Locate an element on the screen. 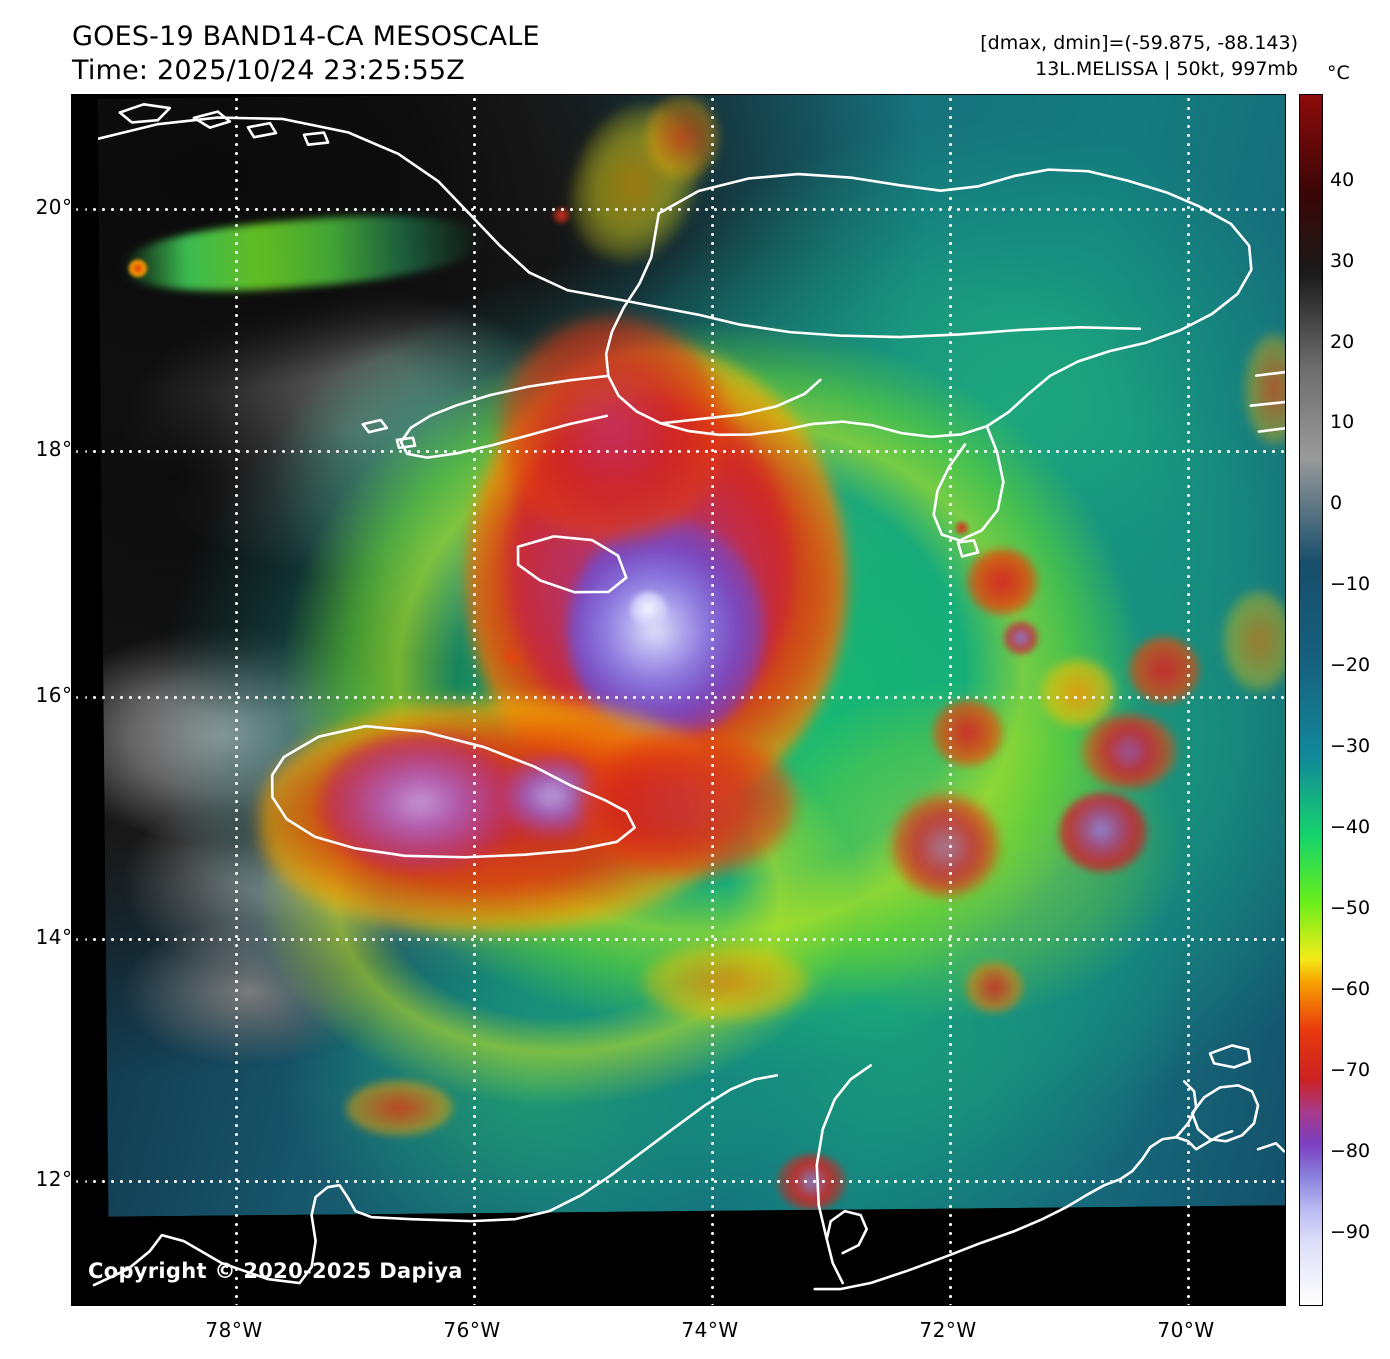  xtick-72w: 72°W is located at coordinates (948, 1330).